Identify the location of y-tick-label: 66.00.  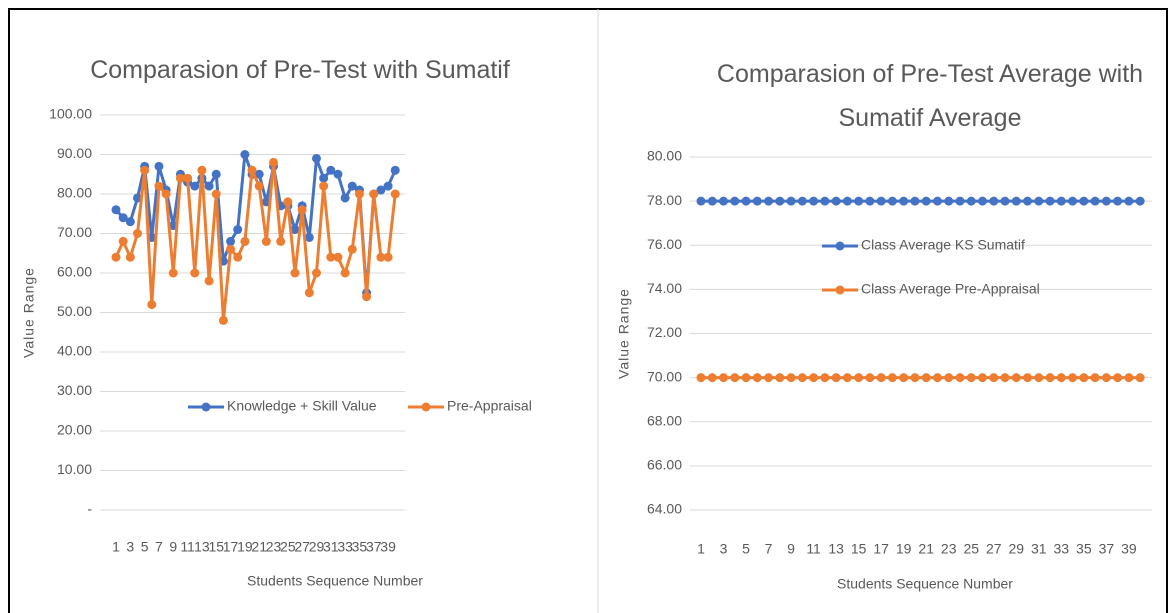
(664, 465).